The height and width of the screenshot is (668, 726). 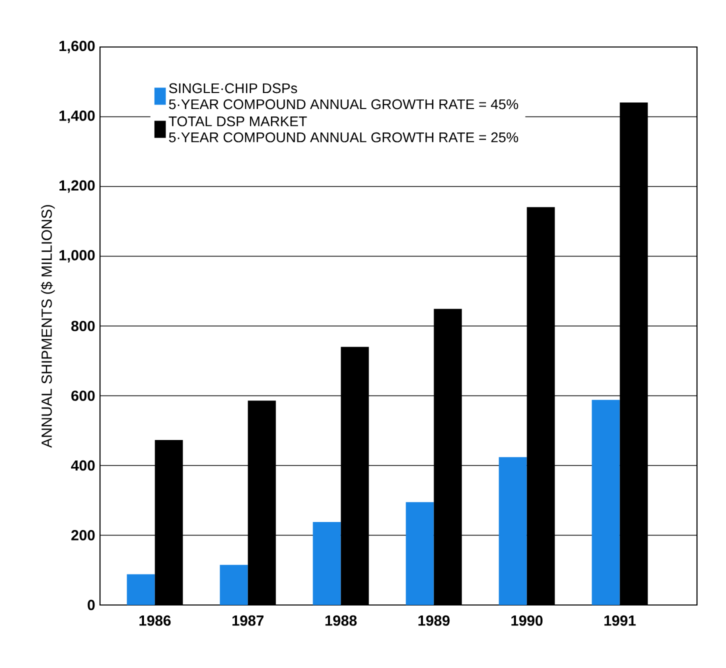 I want to click on x-tick-label: 1986, so click(x=155, y=620).